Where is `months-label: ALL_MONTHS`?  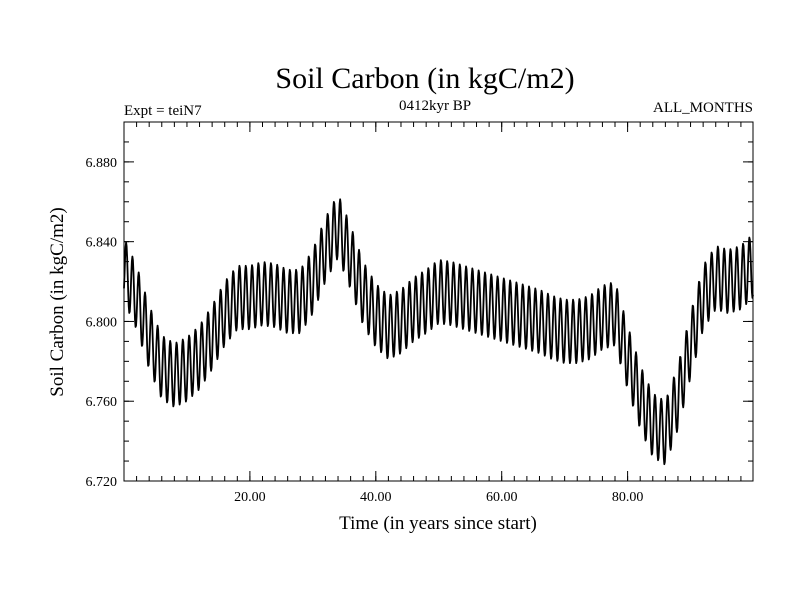
months-label: ALL_MONTHS is located at coordinates (703, 108).